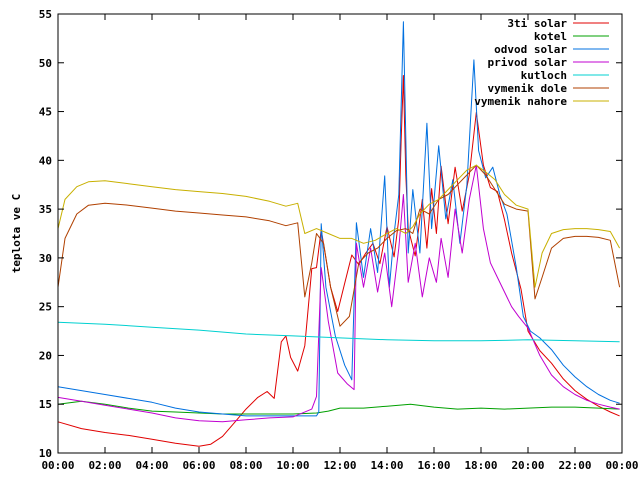 This screenshot has height=480, width=640. I want to click on y-tick-label: 45, so click(45, 112).